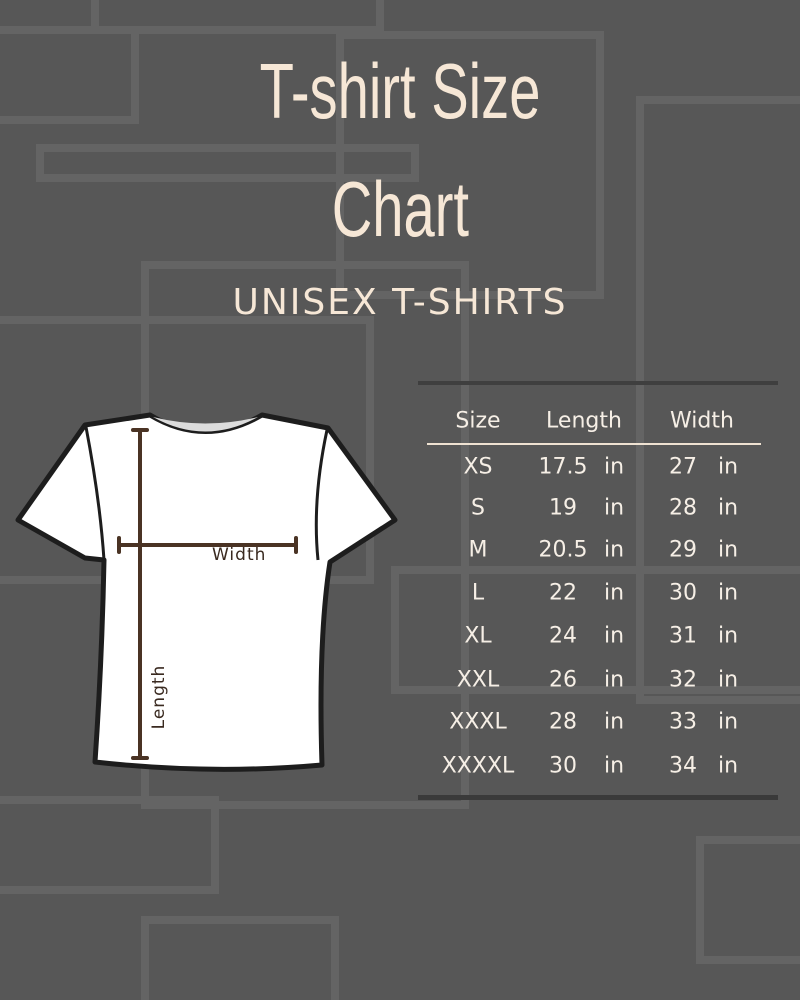  I want to click on header-width: Width, so click(702, 421).